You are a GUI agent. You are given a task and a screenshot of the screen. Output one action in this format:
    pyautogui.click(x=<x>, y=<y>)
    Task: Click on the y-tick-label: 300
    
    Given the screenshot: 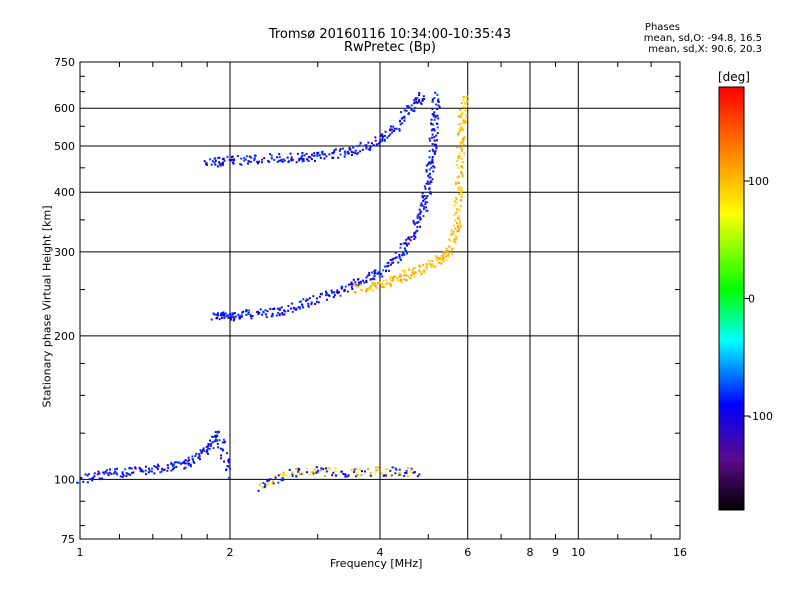 What is the action you would take?
    pyautogui.click(x=64, y=252)
    